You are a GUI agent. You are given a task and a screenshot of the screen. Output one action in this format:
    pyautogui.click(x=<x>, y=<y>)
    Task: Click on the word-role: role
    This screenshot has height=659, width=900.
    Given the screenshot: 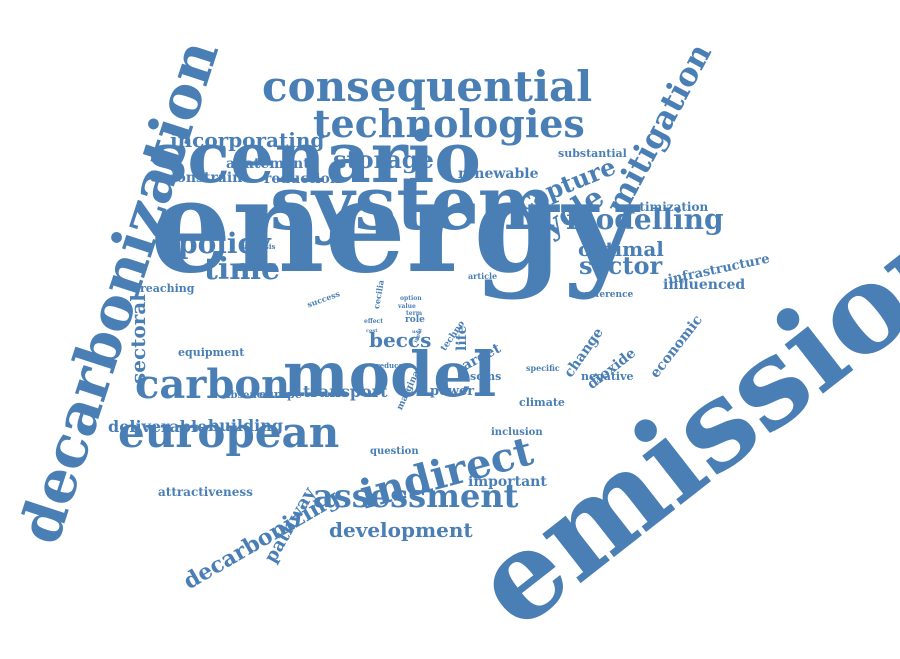 What is the action you would take?
    pyautogui.click(x=415, y=319)
    